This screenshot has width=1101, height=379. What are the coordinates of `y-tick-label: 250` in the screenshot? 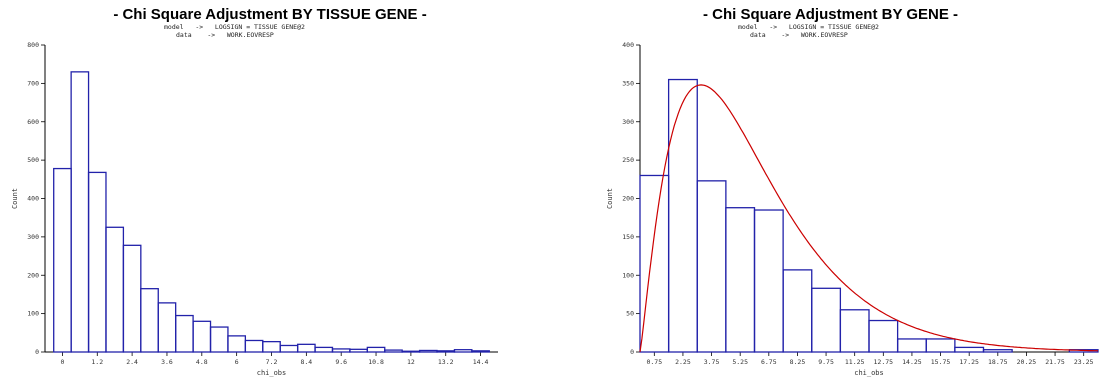 It's located at (628, 160).